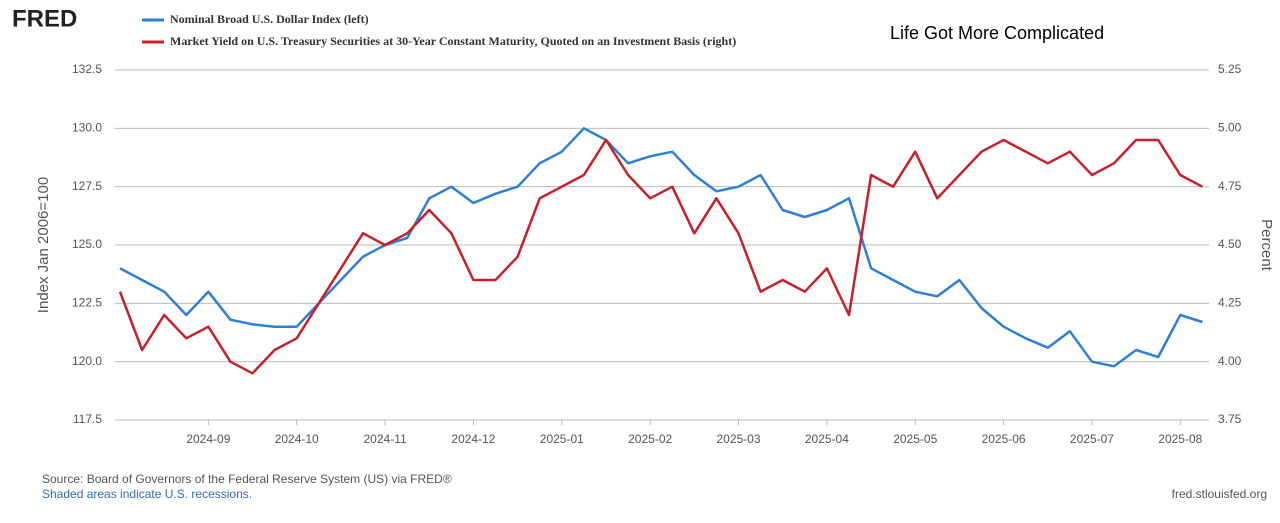 The width and height of the screenshot is (1280, 523). Describe the element at coordinates (1266, 245) in the screenshot. I see `y2-axis-label: Percent` at that location.